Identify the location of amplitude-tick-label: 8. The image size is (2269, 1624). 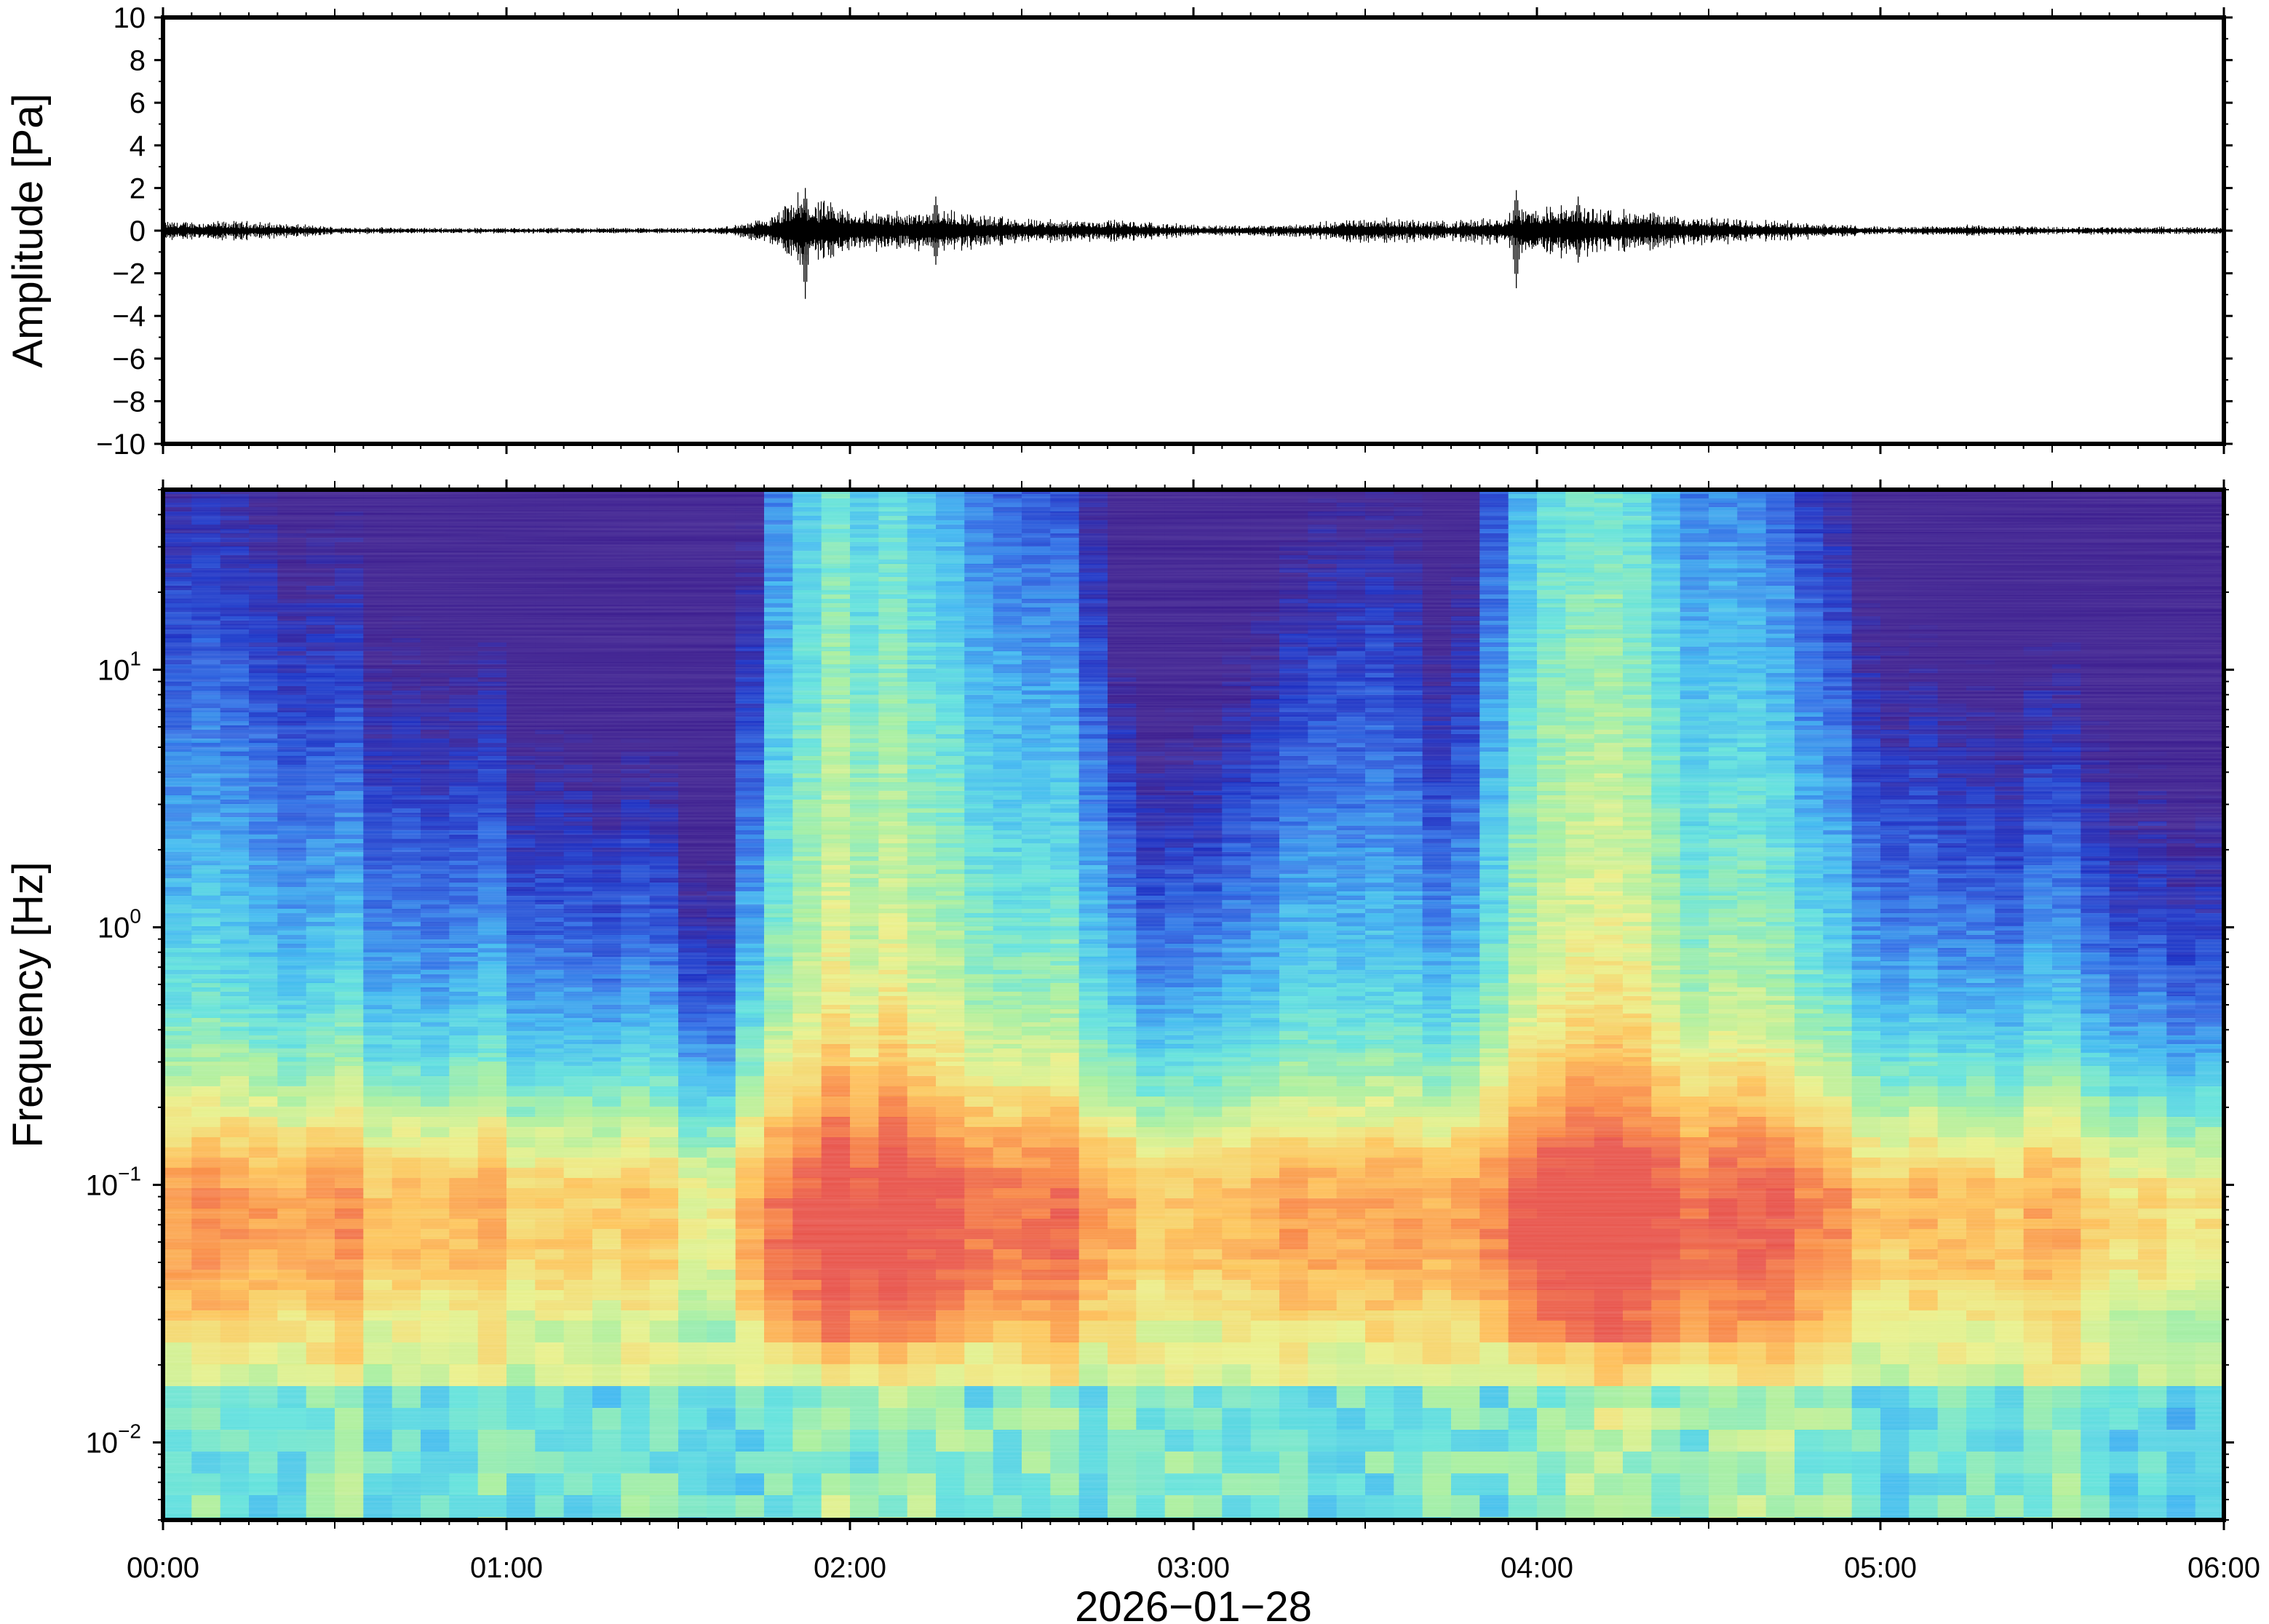
(138, 61).